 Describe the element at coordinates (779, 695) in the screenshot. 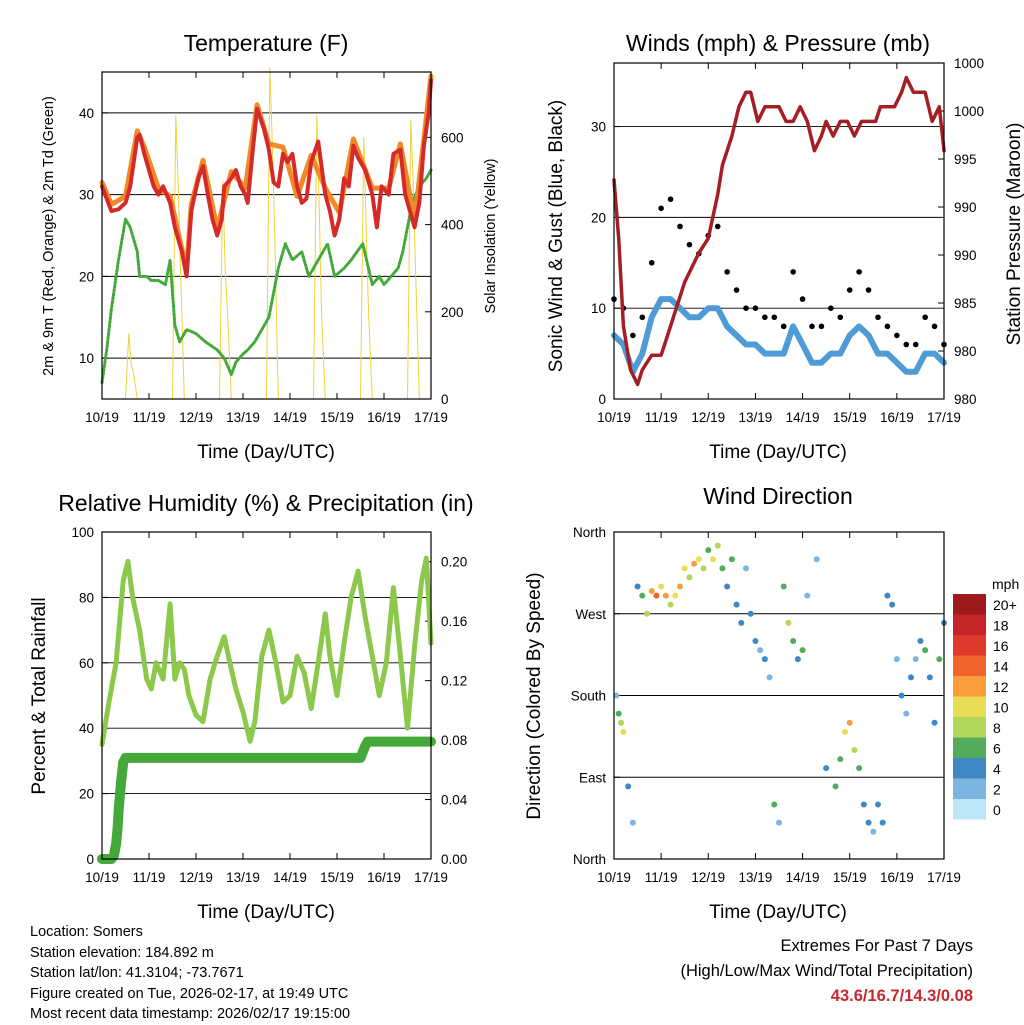

I see `direction-frame` at that location.